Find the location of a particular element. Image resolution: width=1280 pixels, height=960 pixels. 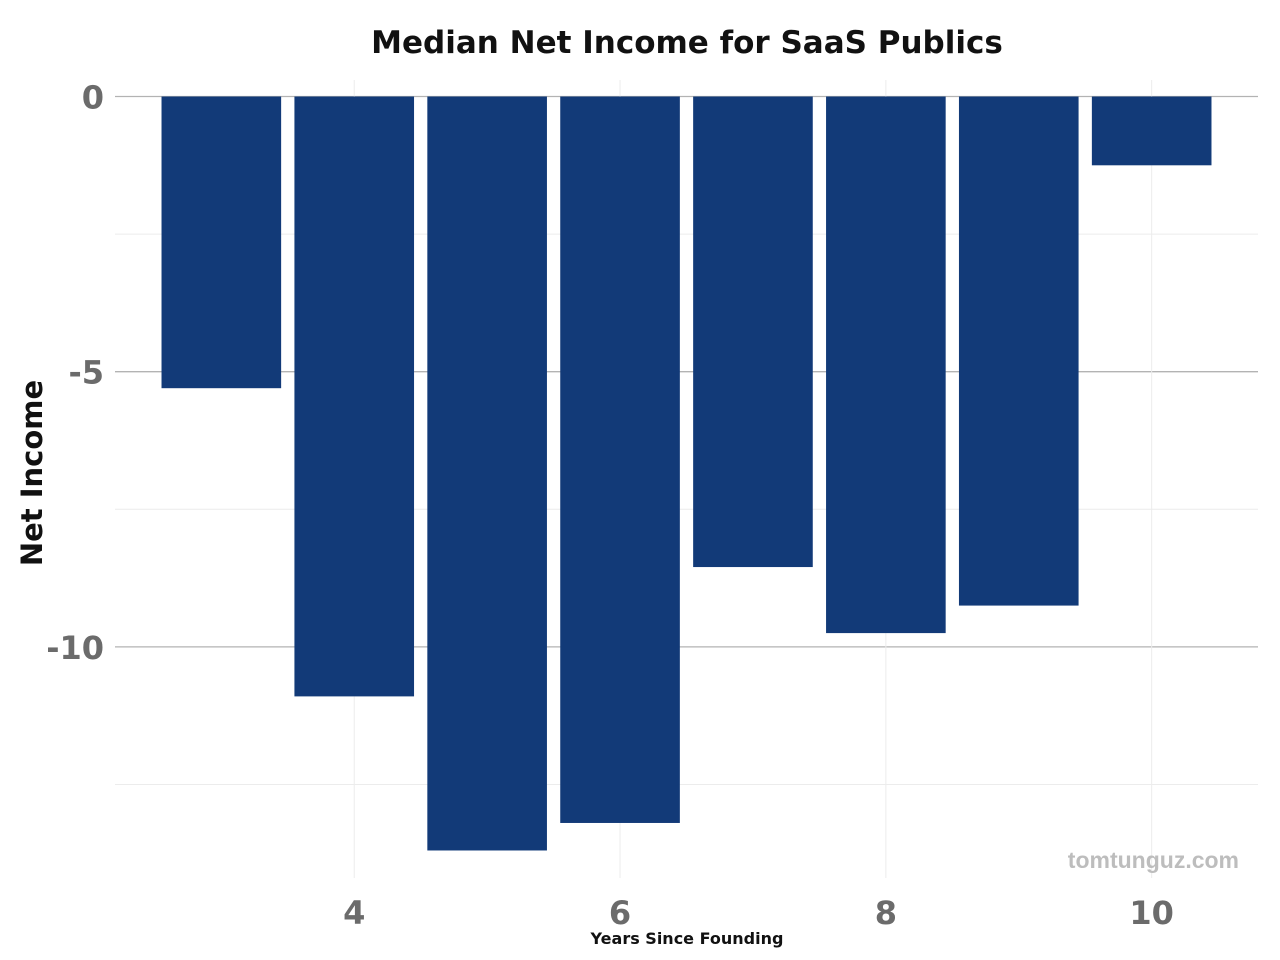

x-tick-label: 4 is located at coordinates (354, 913).